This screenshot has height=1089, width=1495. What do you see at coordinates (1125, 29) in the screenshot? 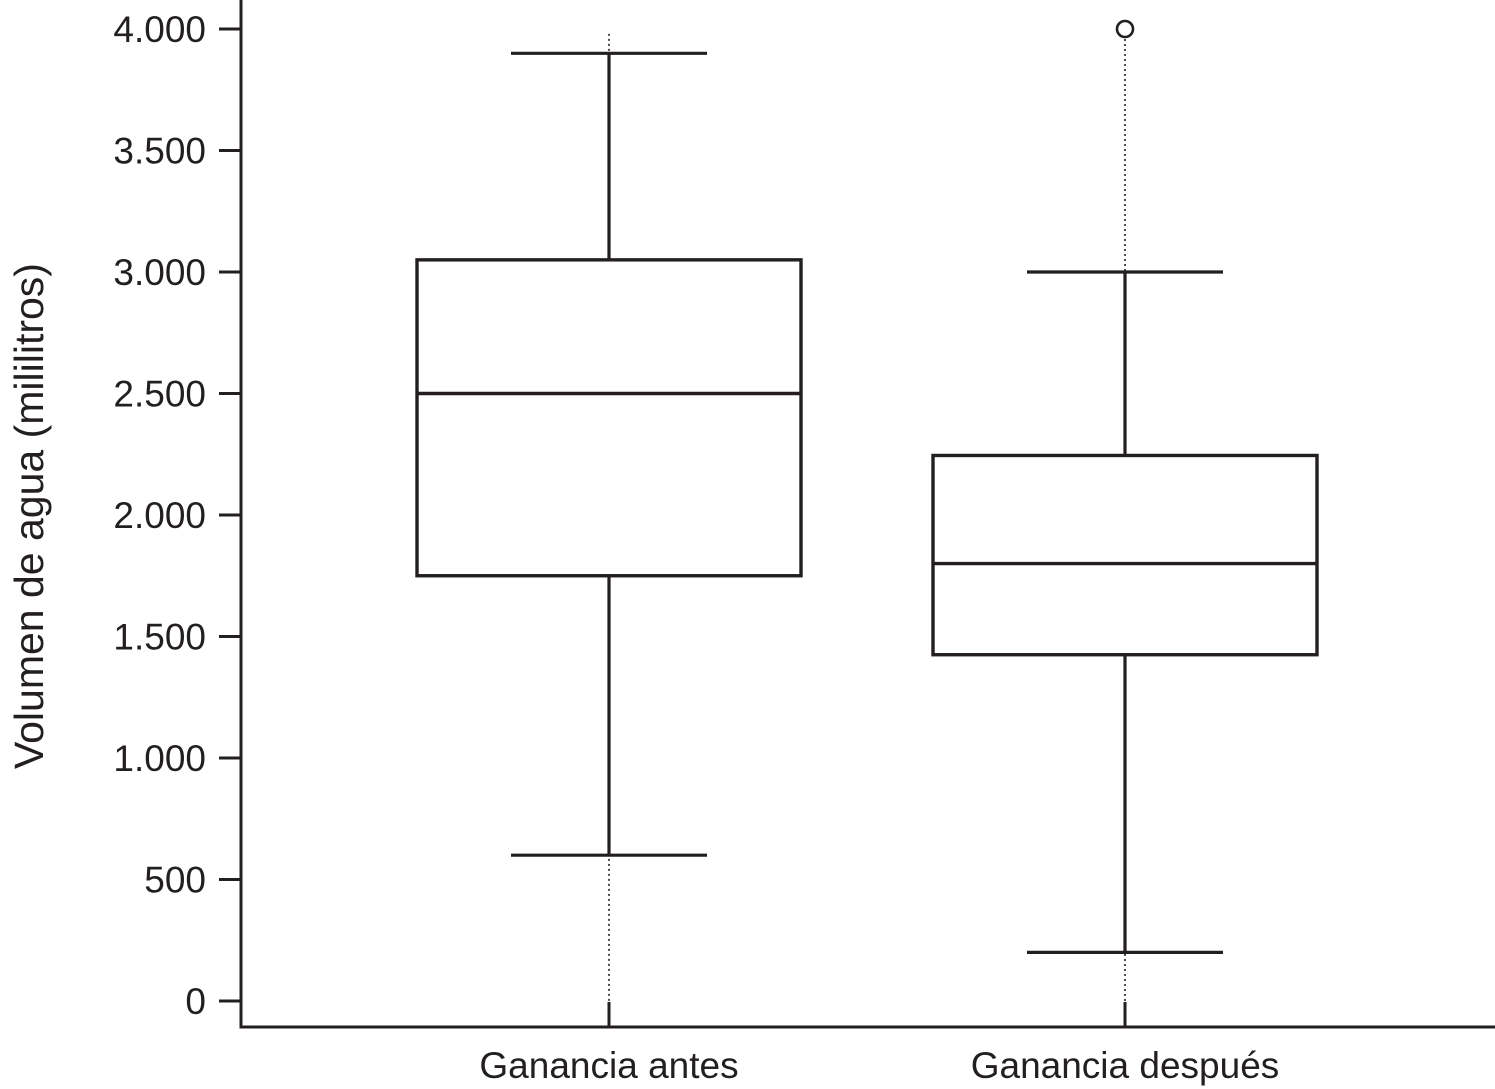
I see `outlier-point` at bounding box center [1125, 29].